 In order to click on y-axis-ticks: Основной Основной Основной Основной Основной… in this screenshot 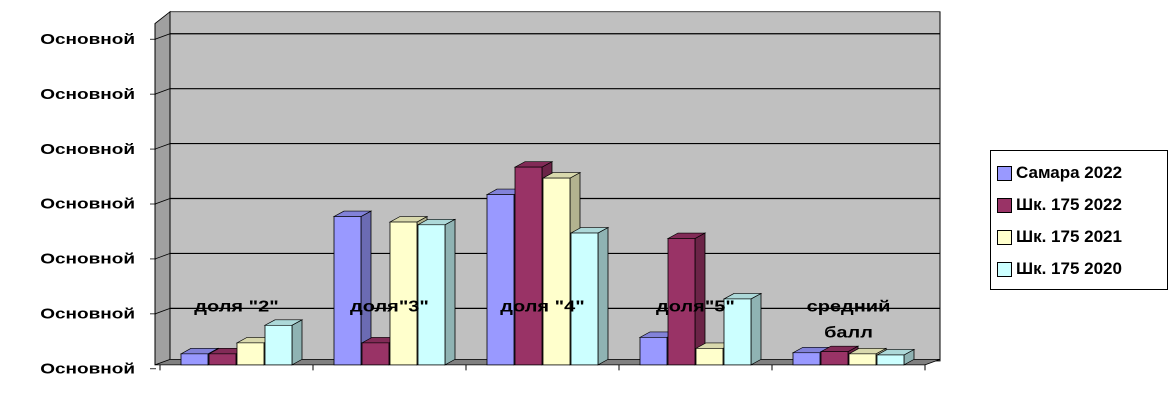, I will do `click(98, 204)`.